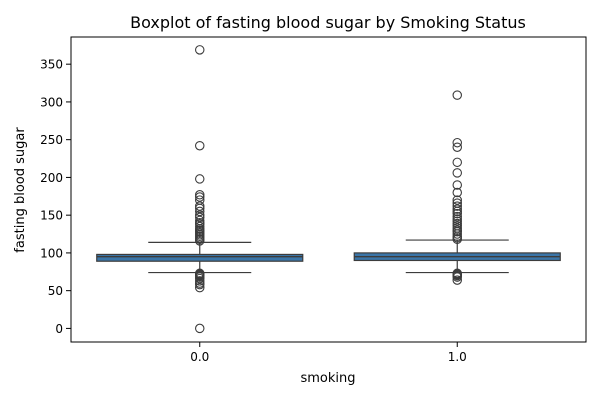  Describe the element at coordinates (55, 291) in the screenshot. I see `y-tick-label: 50` at that location.